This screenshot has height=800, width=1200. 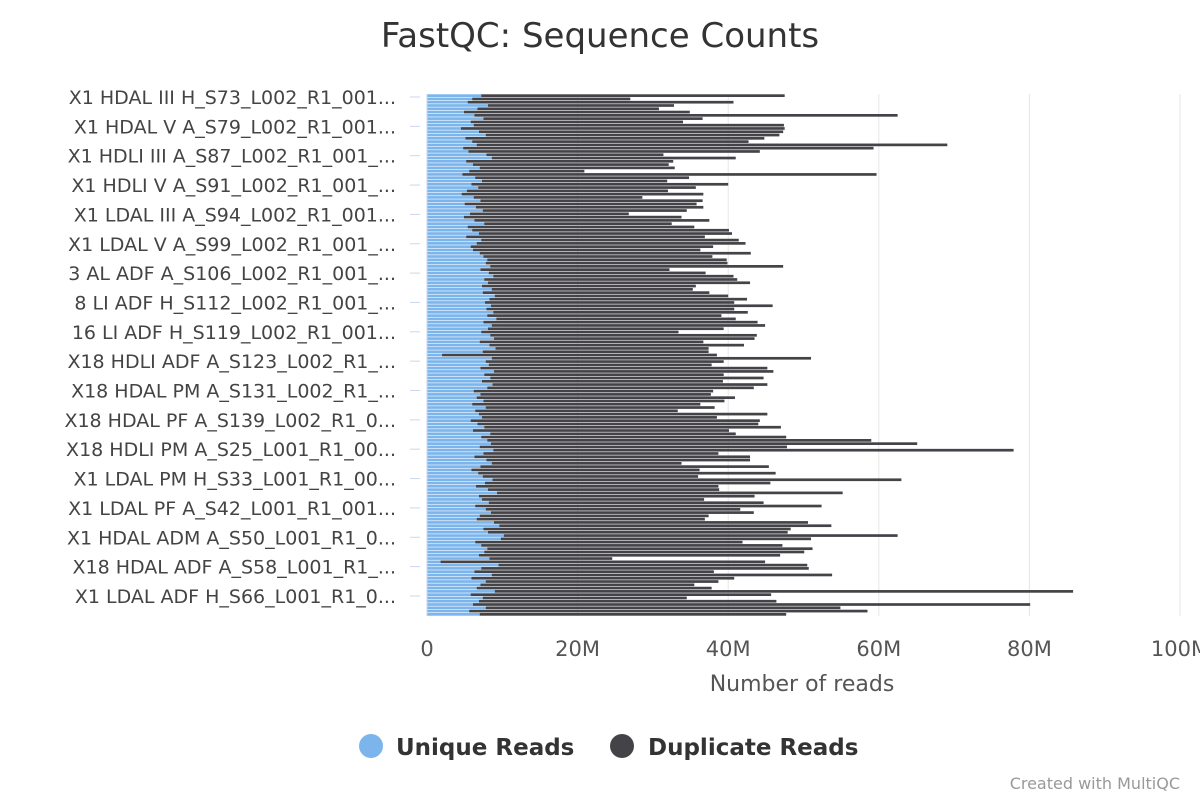 What do you see at coordinates (485, 748) in the screenshot?
I see `legend-label: Unique Reads` at bounding box center [485, 748].